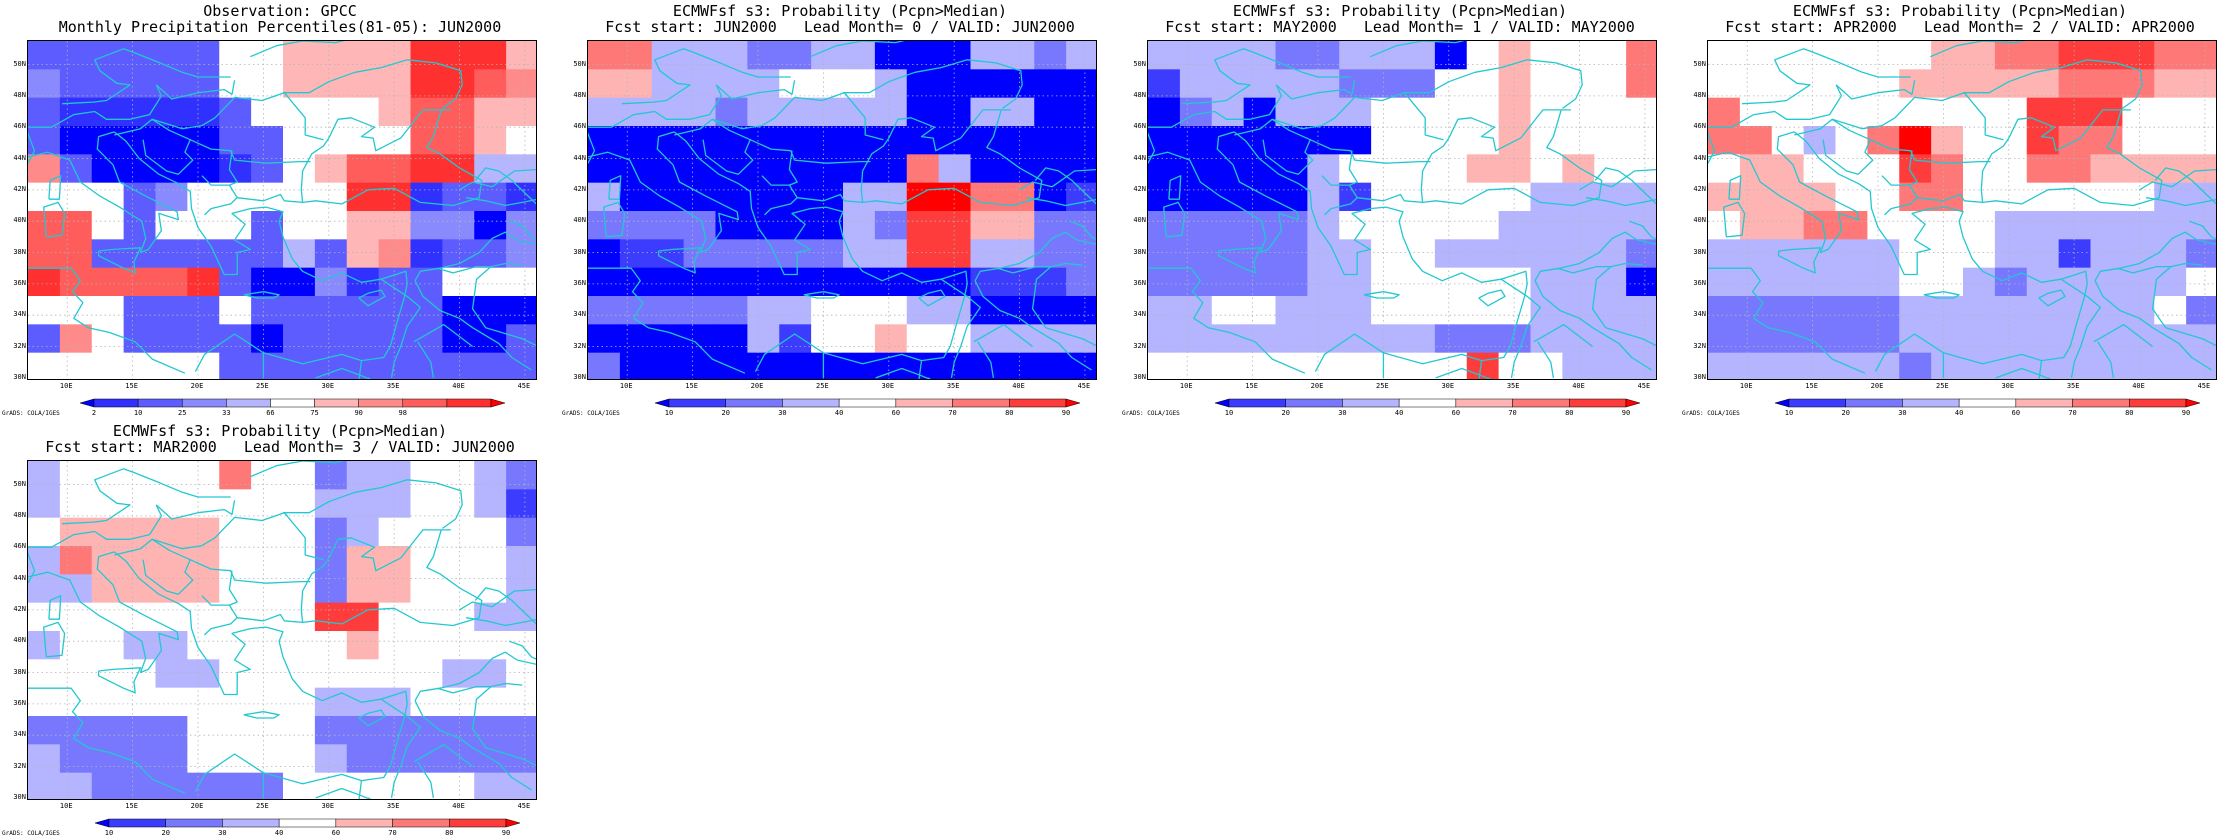 The height and width of the screenshot is (840, 2240). Describe the element at coordinates (579, 220) in the screenshot. I see `lat-tick-label: 40N` at that location.